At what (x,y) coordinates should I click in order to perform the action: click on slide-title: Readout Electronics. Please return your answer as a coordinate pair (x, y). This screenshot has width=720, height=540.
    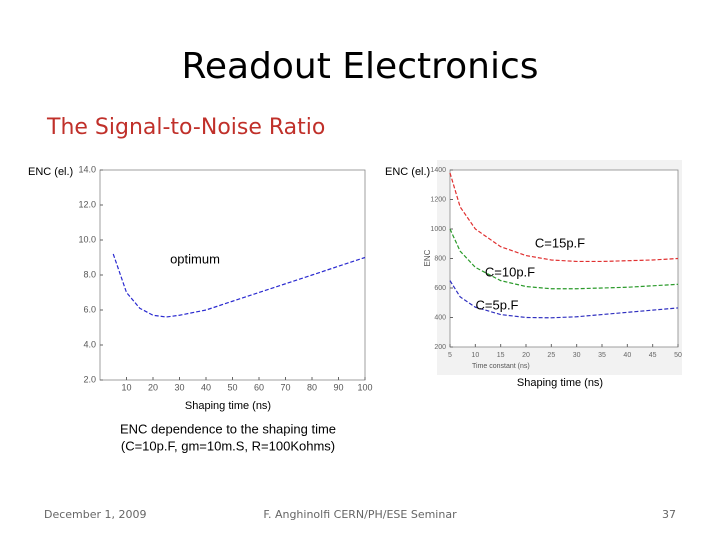
    Looking at the image, I should click on (359, 66).